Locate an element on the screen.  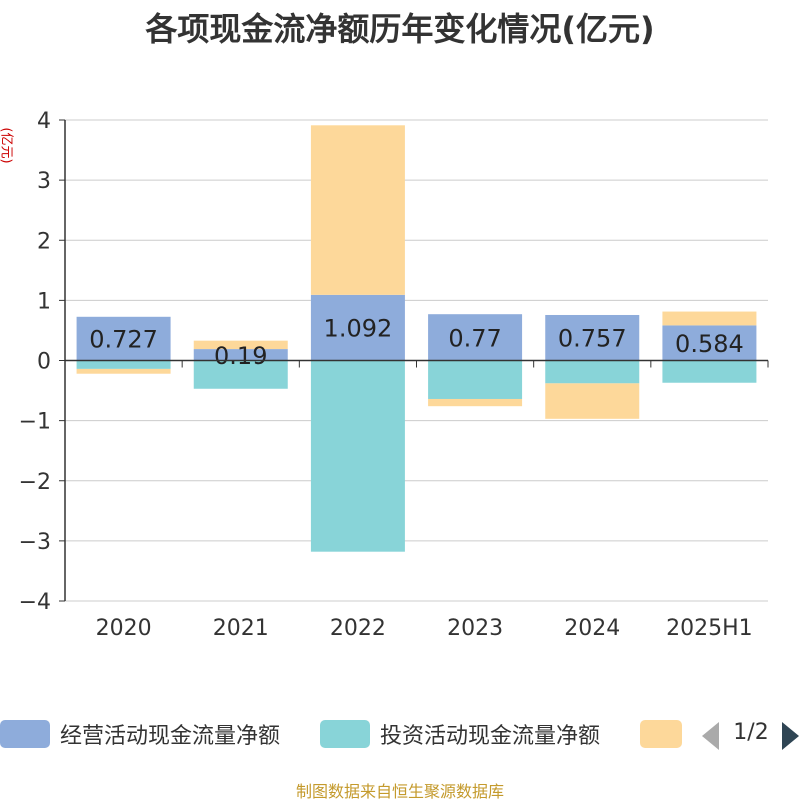
y-tick-label: −2 is located at coordinates (35, 482).